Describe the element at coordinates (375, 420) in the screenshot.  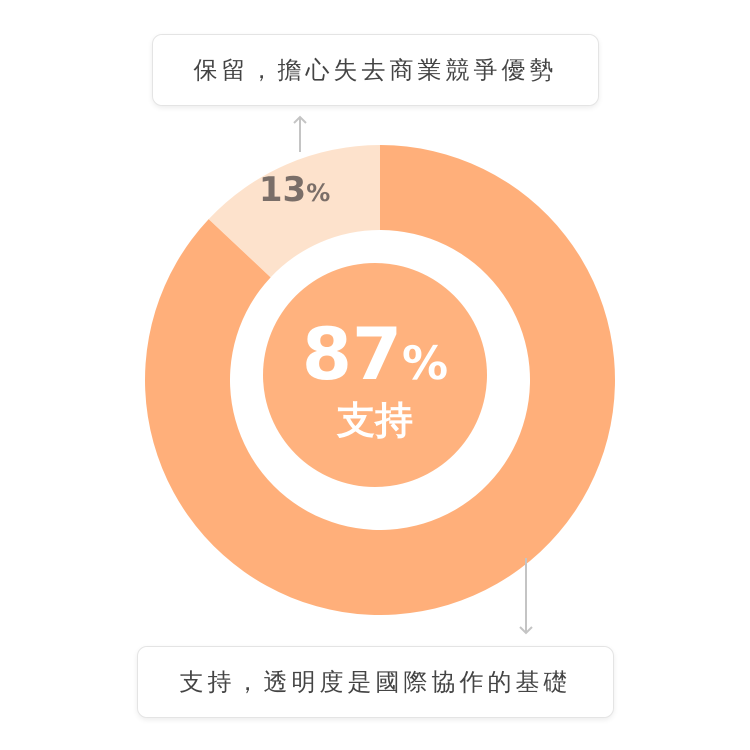
I see `text: 支持` at that location.